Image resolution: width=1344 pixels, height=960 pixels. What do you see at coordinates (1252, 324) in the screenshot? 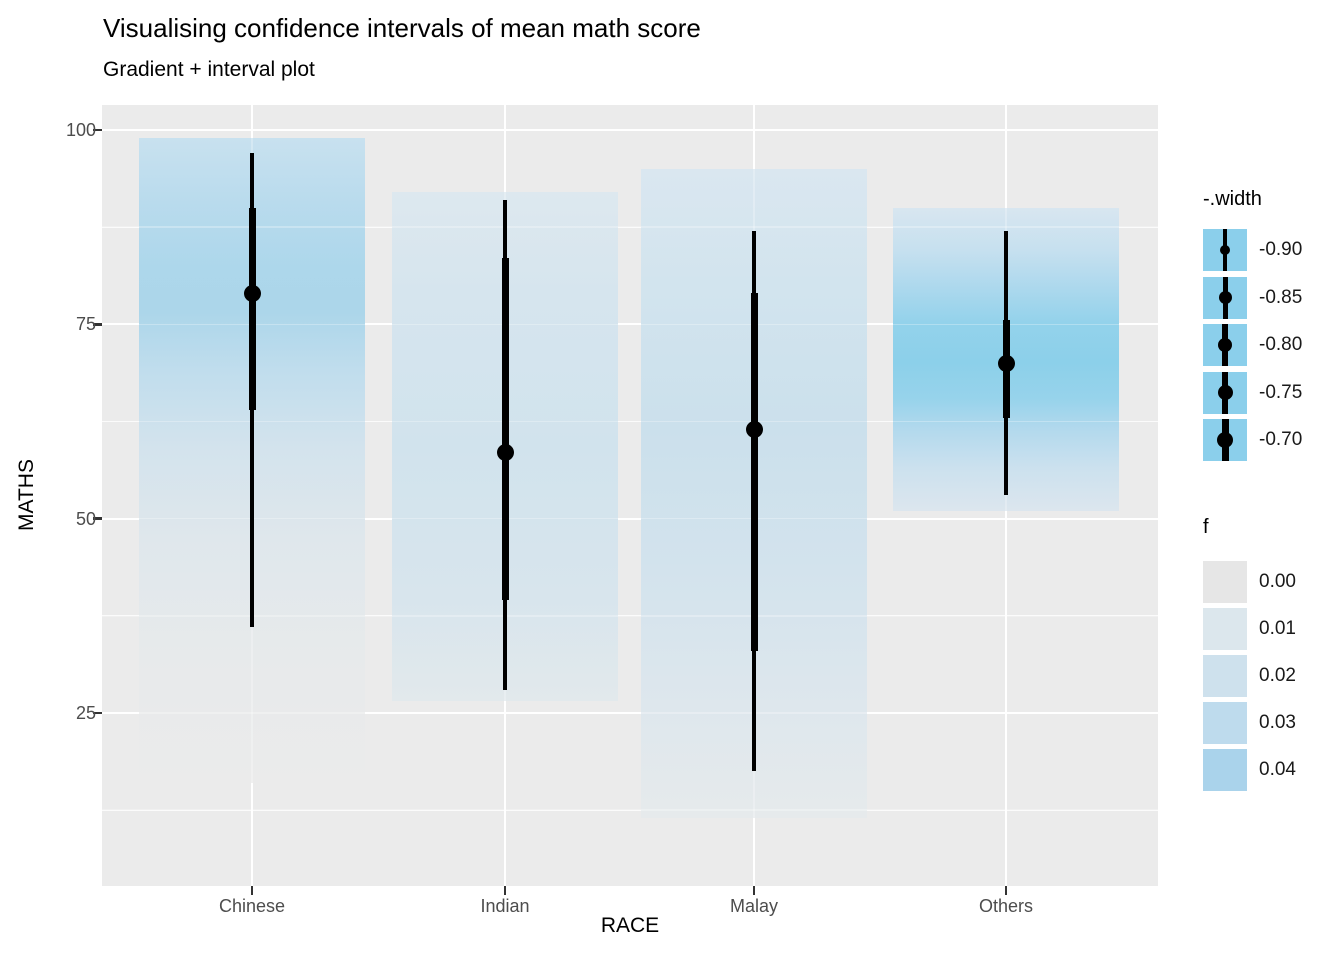
I see `legend-width: -.width -0.90 -0.85 -0.80 -0.75 -0.70` at bounding box center [1252, 324].